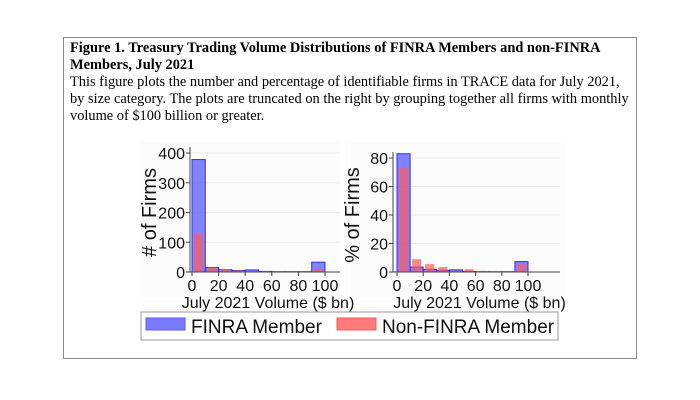 This screenshot has width=700, height=400. I want to click on y-axis-label: % of Firms, so click(353, 215).